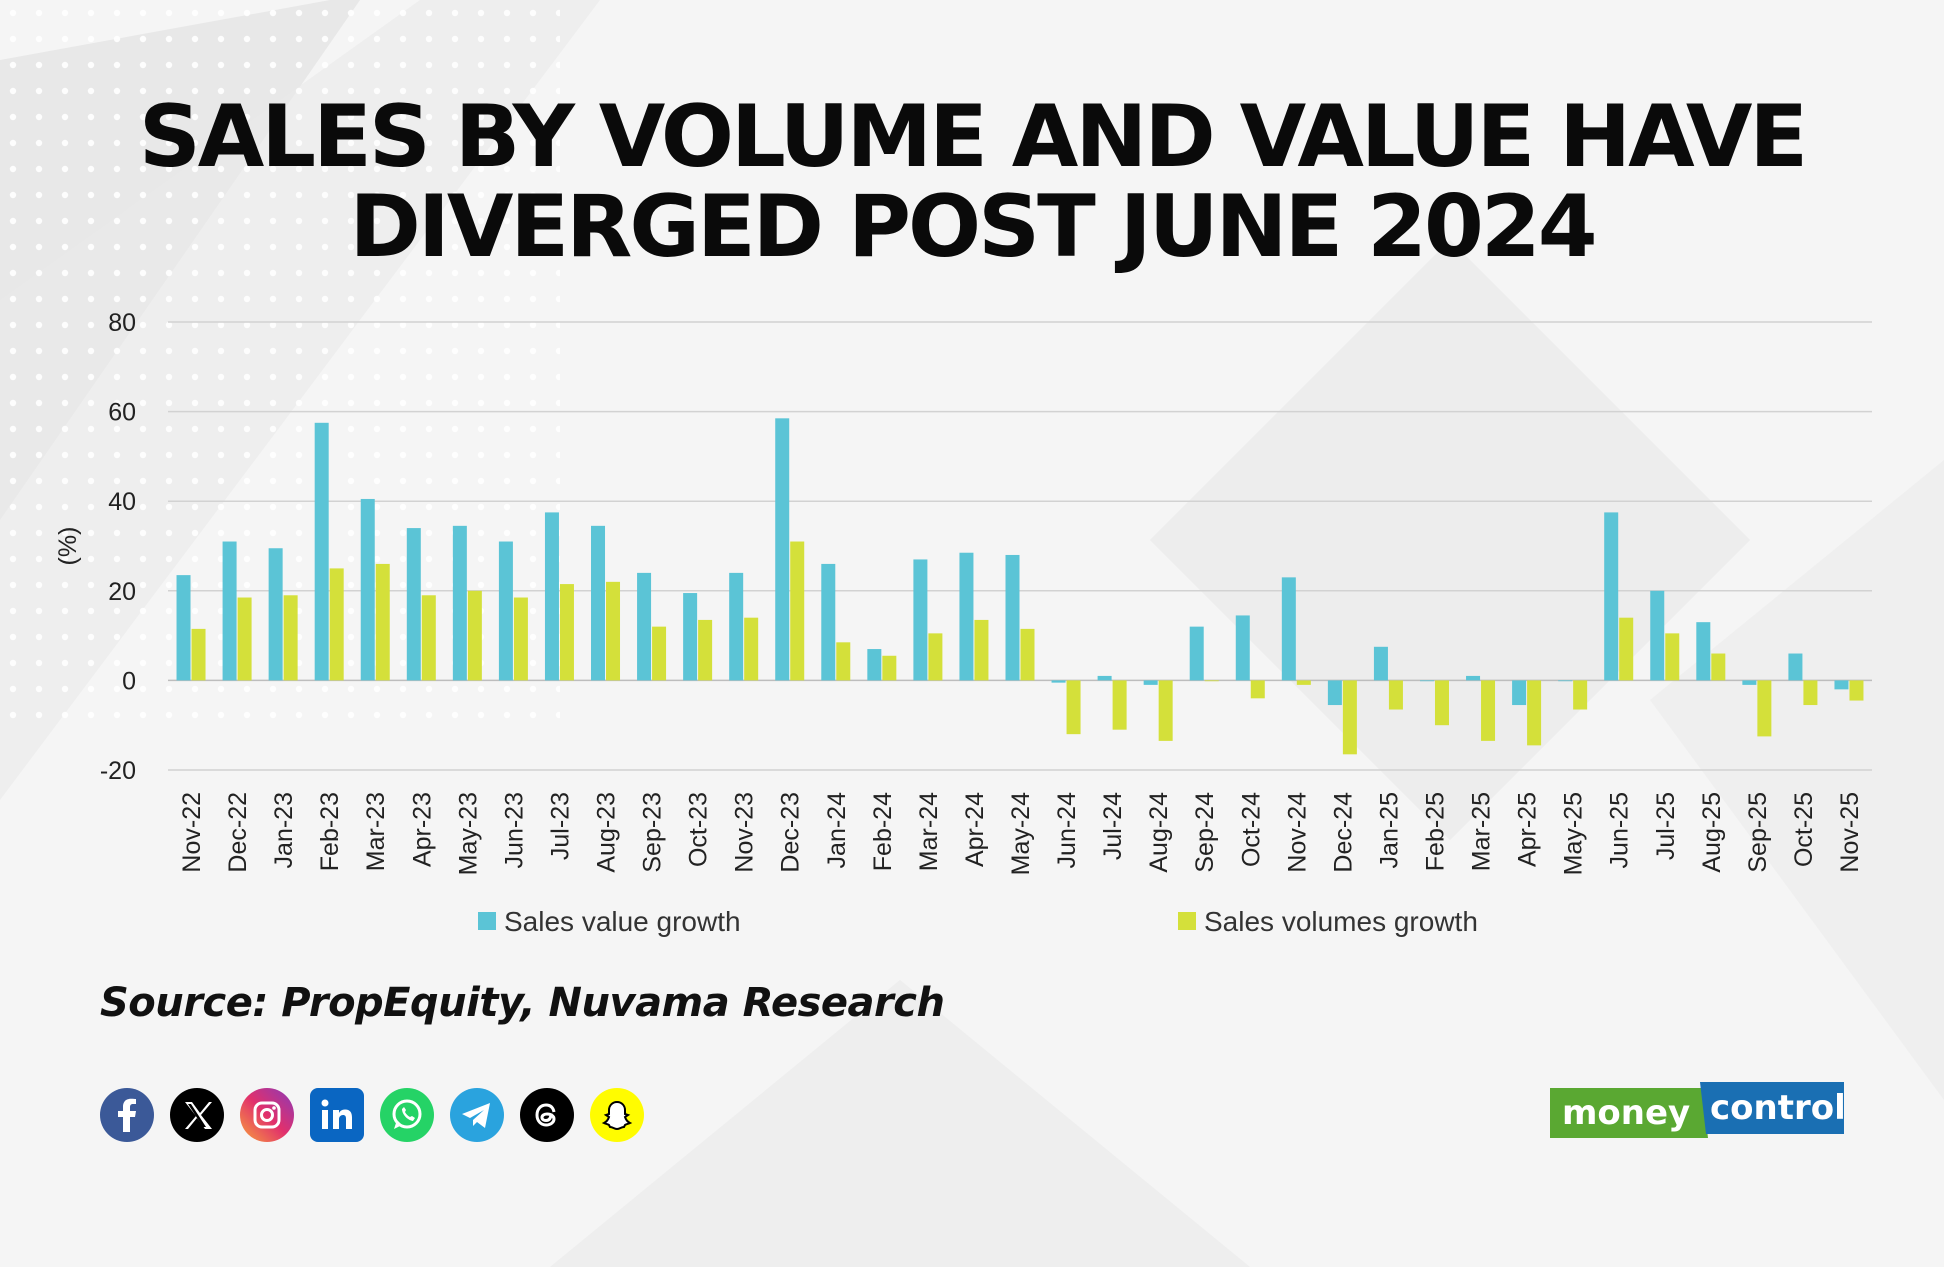 Image resolution: width=1944 pixels, height=1267 pixels. What do you see at coordinates (337, 1115) in the screenshot?
I see `linkedin-icon` at bounding box center [337, 1115].